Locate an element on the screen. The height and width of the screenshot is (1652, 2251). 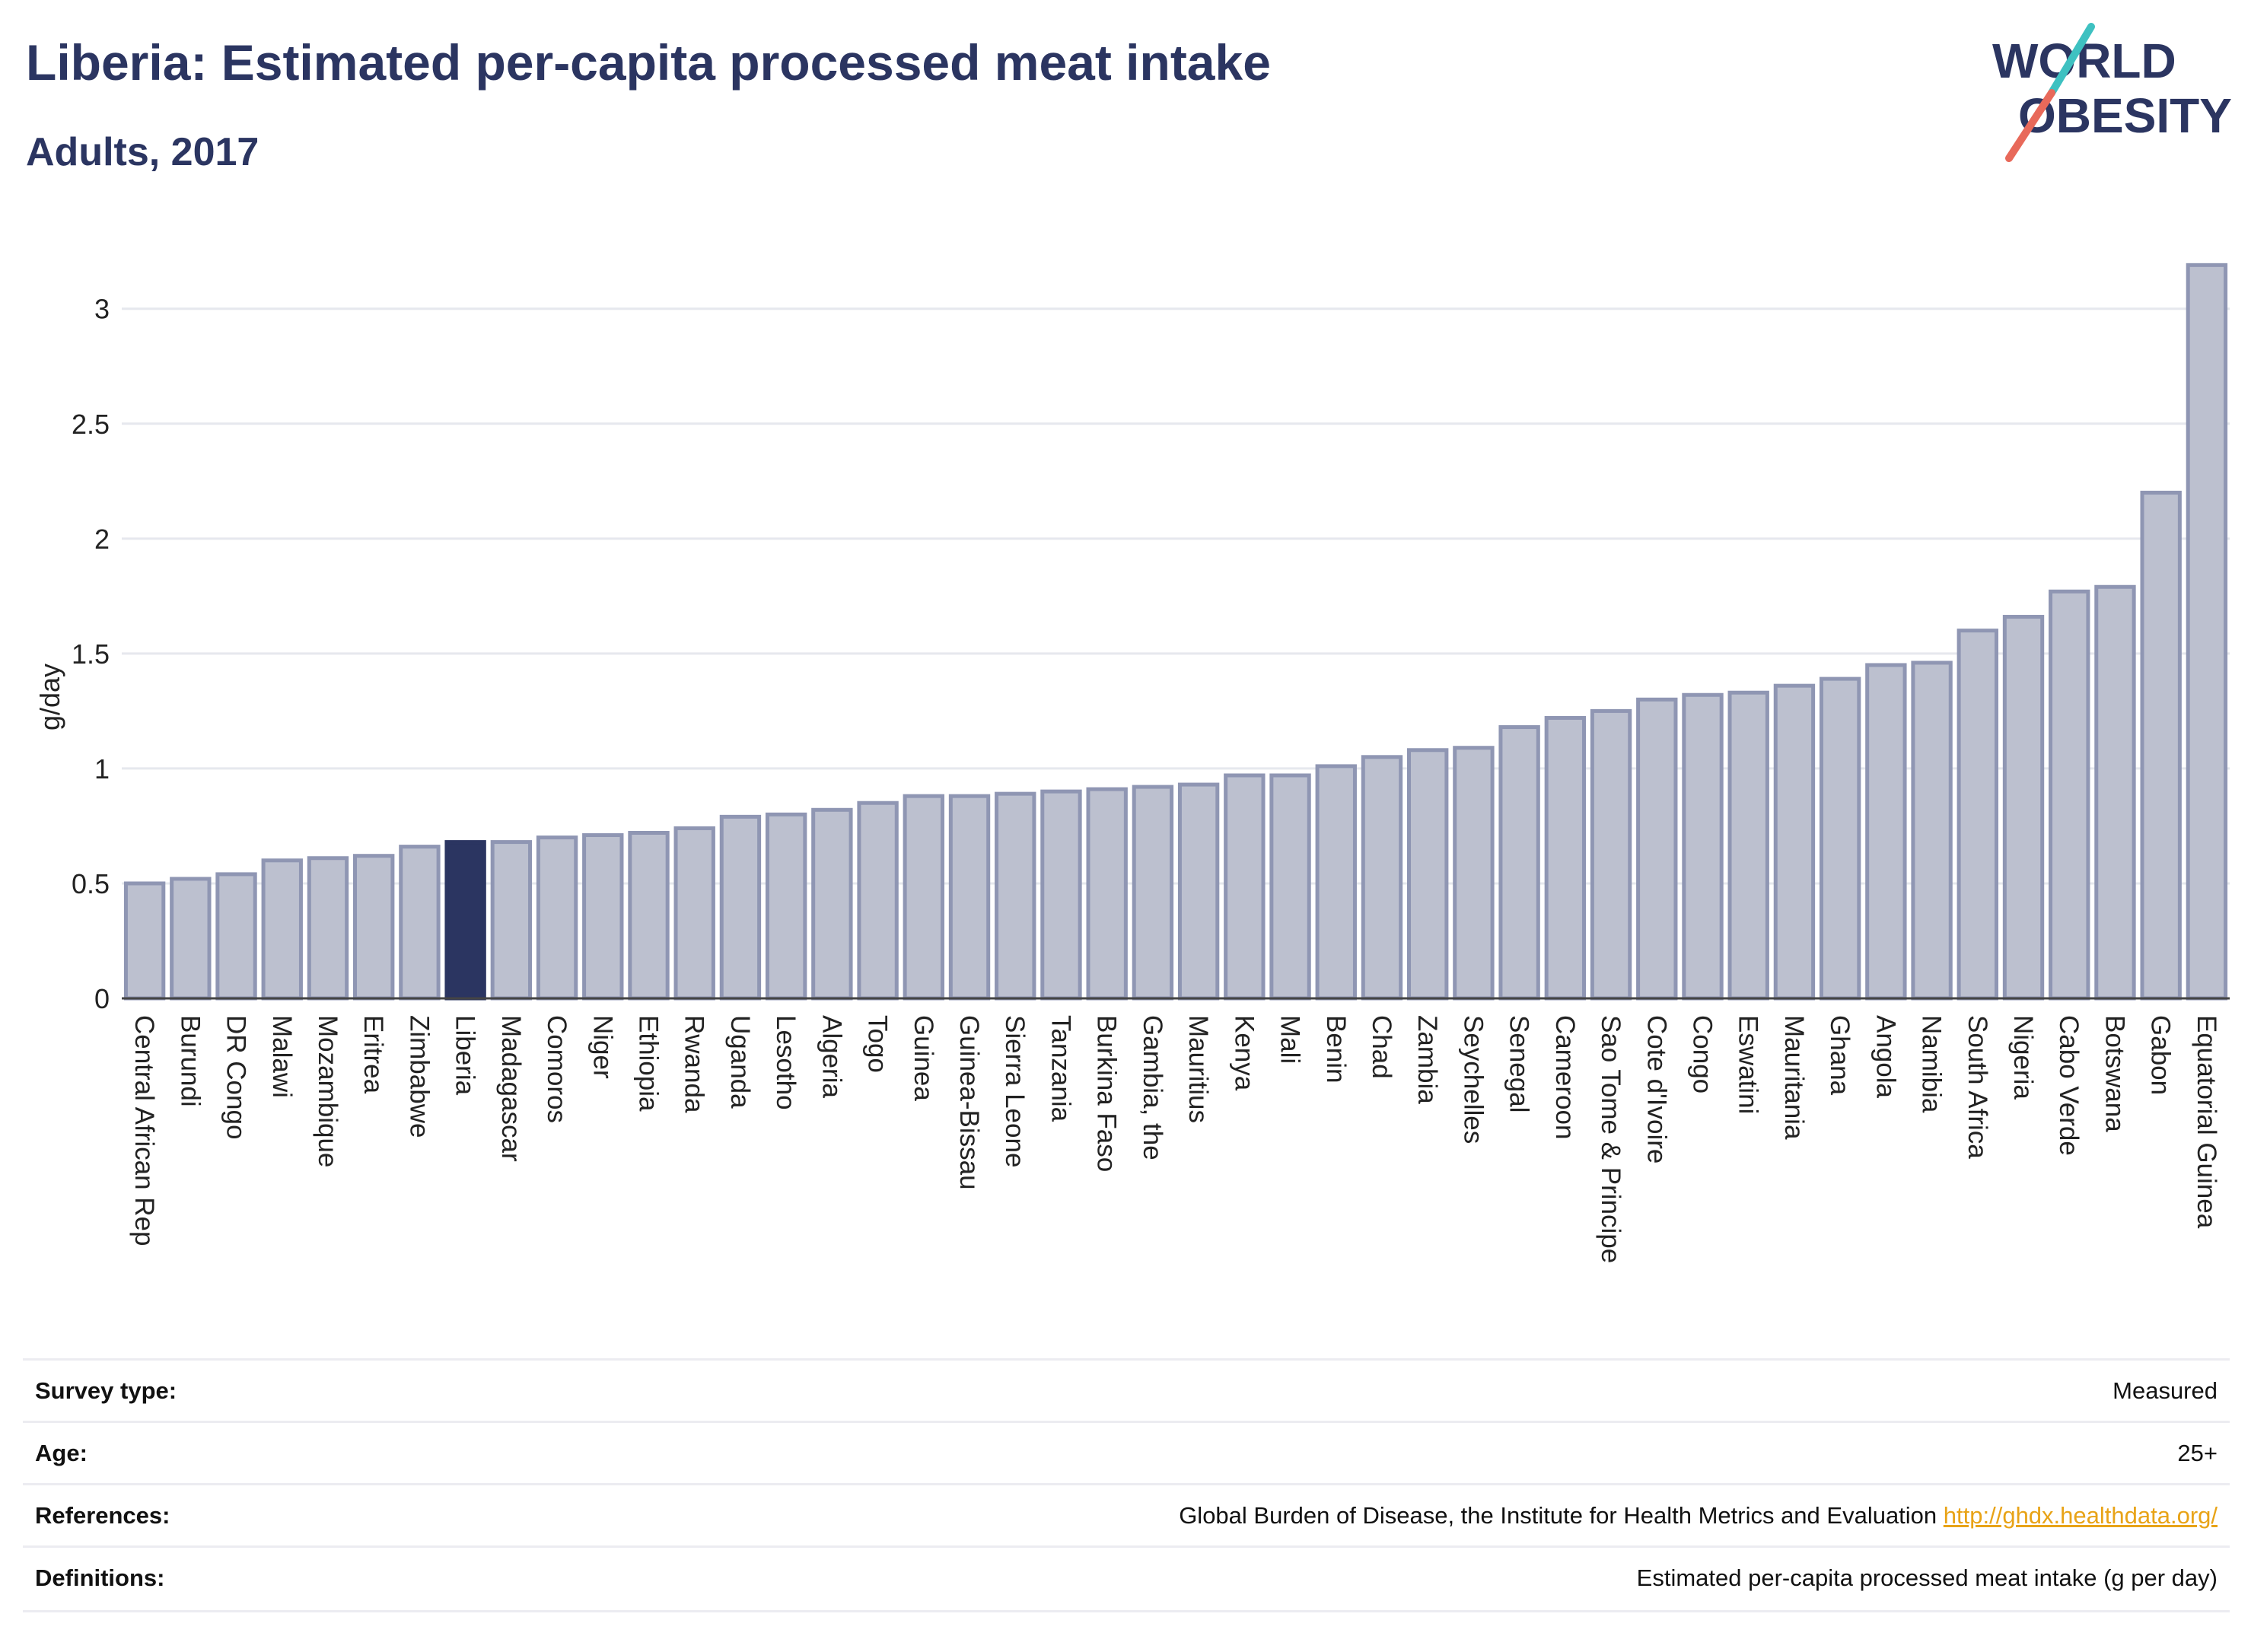
reference-link: http://ghdx.healthdata.org/ is located at coordinates (2080, 1515).